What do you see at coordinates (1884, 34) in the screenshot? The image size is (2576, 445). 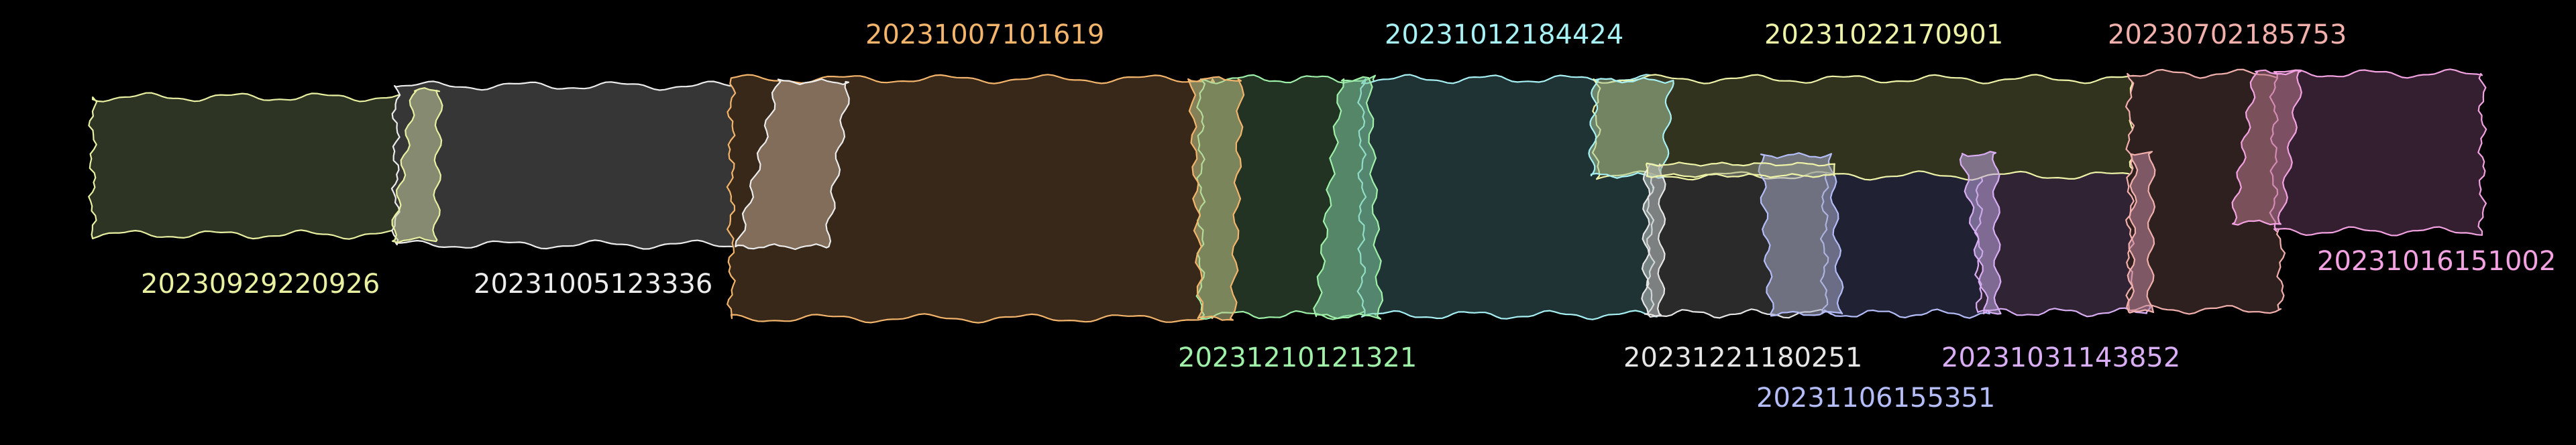 I see `patch-label-20231022170901: 20231022170901` at bounding box center [1884, 34].